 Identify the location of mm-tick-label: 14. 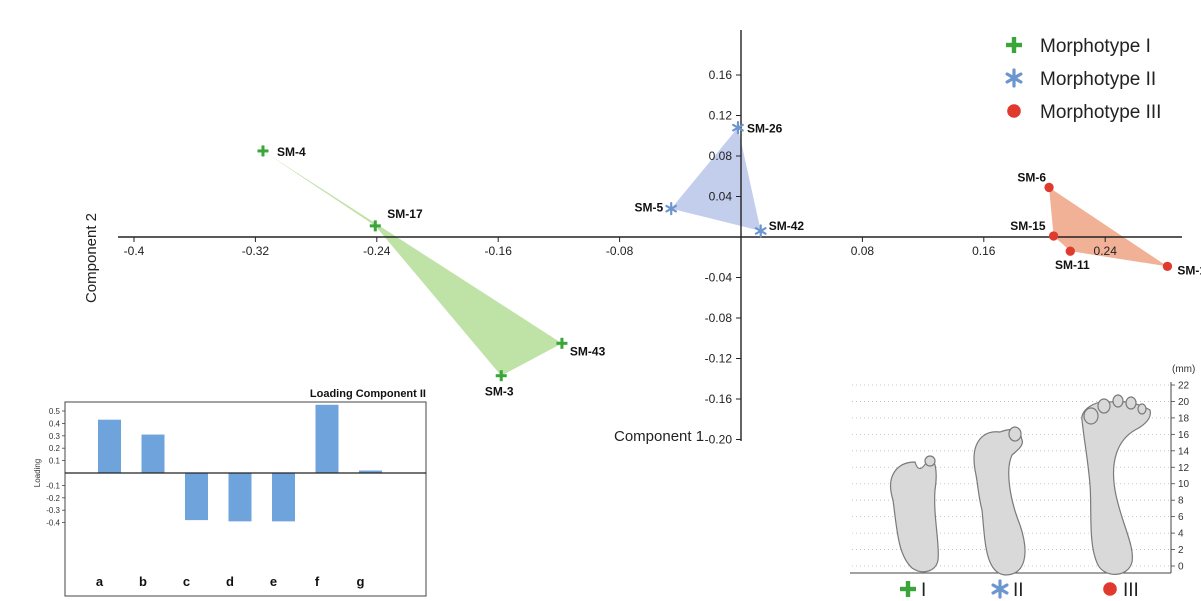
(1184, 451).